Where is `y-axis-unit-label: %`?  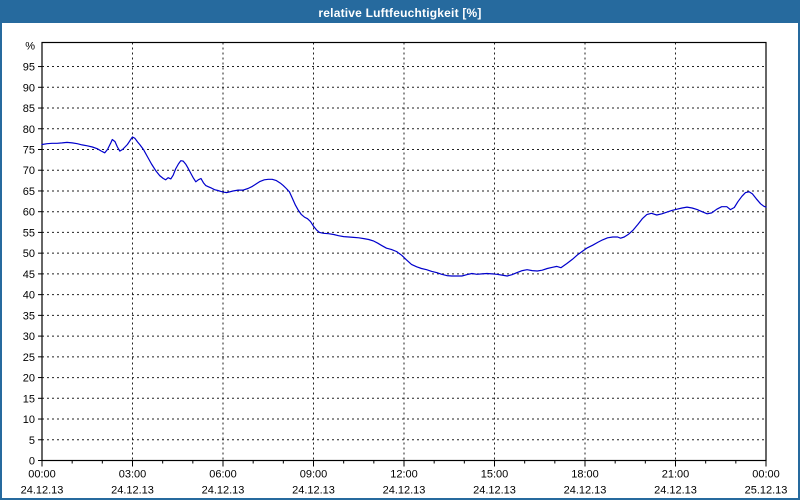 y-axis-unit-label: % is located at coordinates (30, 47).